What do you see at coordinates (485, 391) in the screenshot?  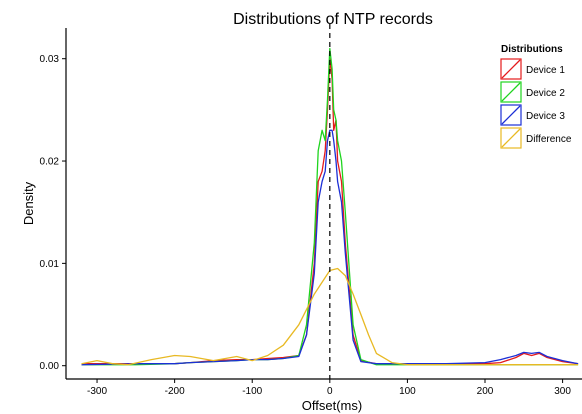 I see `x-tick-label: 200` at bounding box center [485, 391].